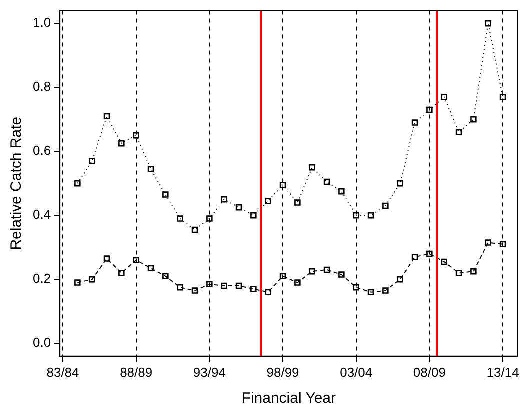 This screenshot has width=523, height=416. What do you see at coordinates (356, 372) in the screenshot?
I see `x-tick-label: 03/04` at bounding box center [356, 372].